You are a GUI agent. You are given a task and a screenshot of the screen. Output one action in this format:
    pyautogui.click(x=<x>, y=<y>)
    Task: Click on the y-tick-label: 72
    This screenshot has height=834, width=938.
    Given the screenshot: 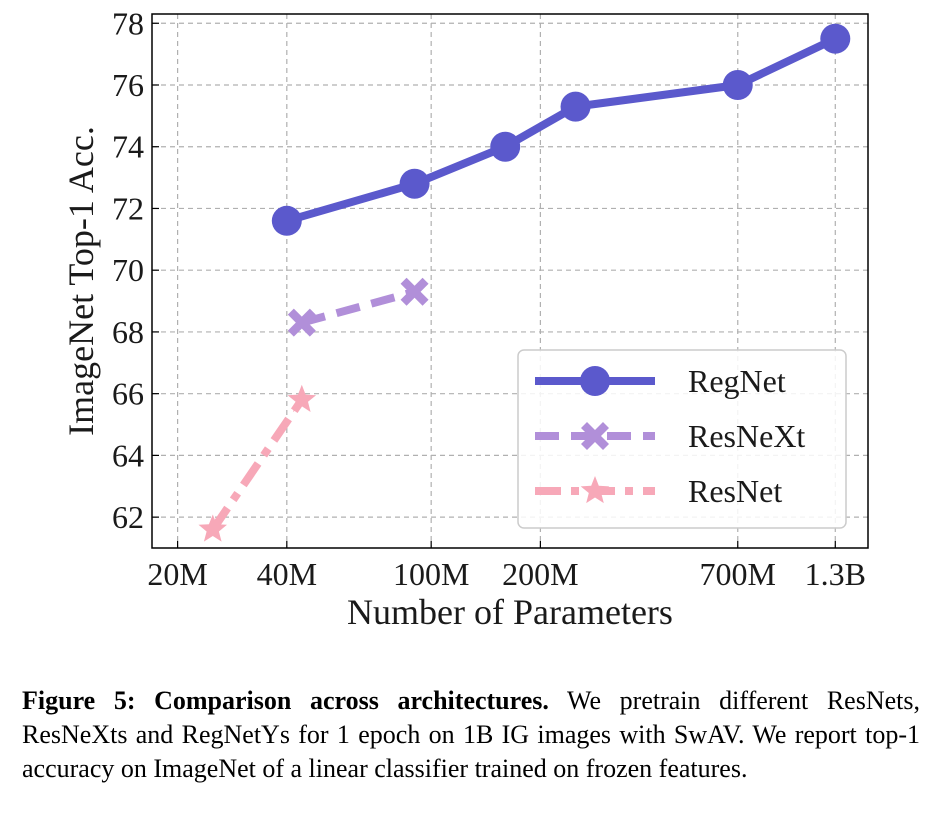 What is the action you would take?
    pyautogui.click(x=128, y=208)
    